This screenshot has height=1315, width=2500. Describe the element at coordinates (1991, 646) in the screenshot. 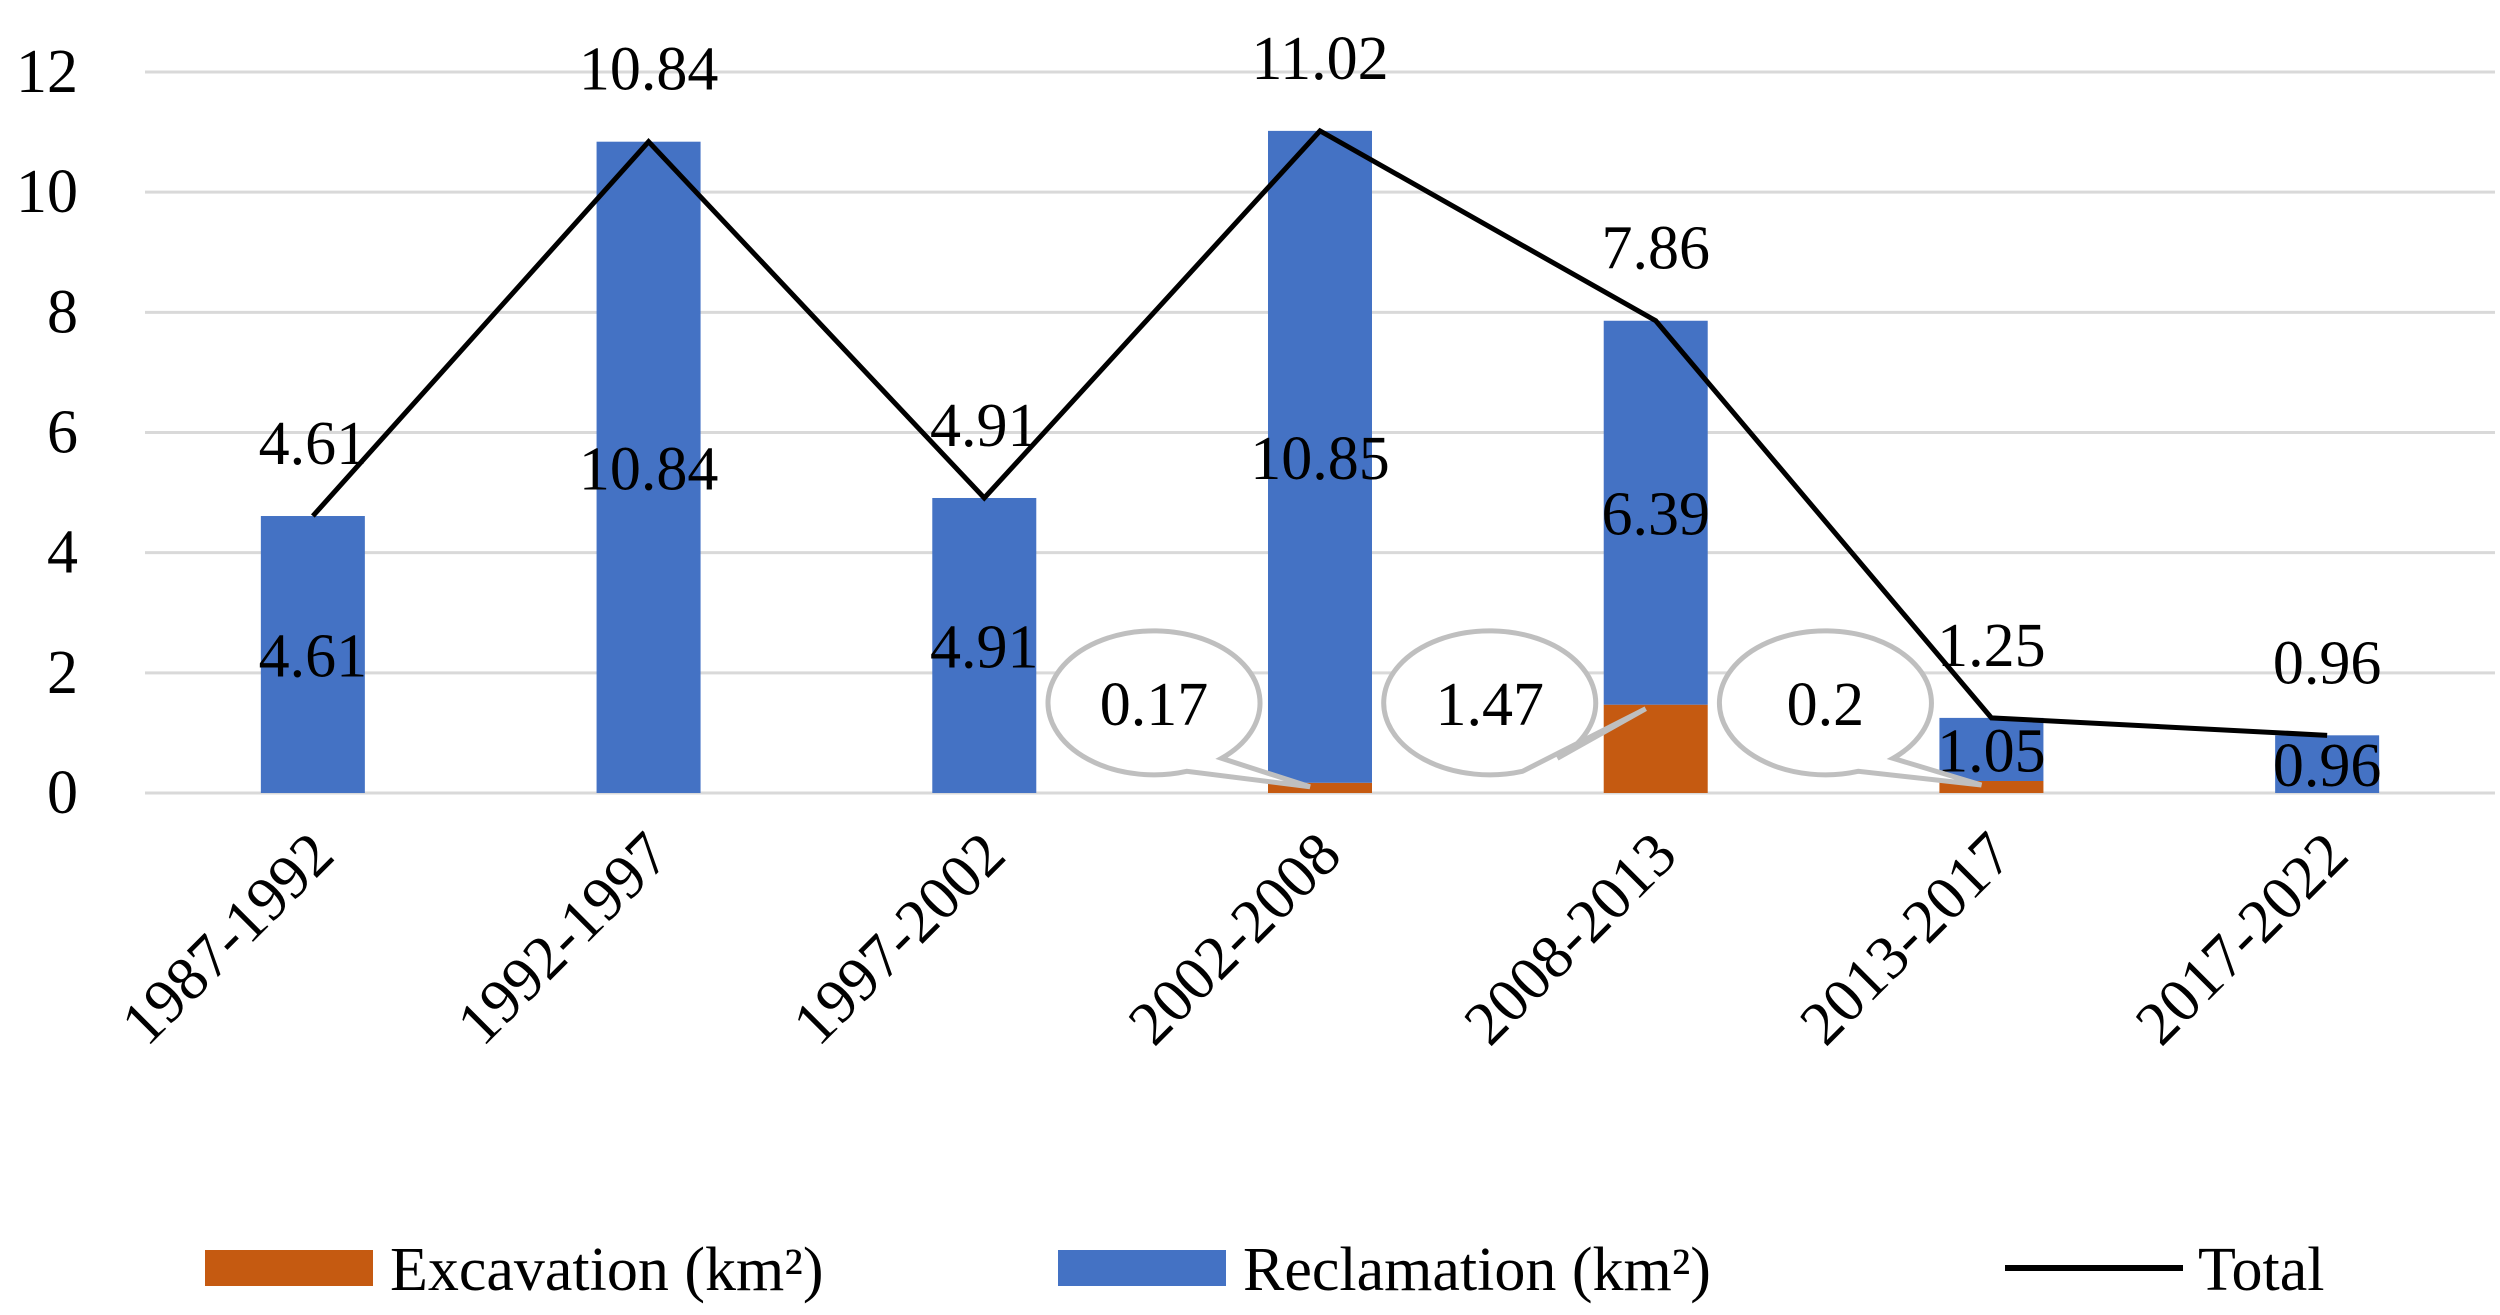

I see `total-data-label: 1.25` at that location.